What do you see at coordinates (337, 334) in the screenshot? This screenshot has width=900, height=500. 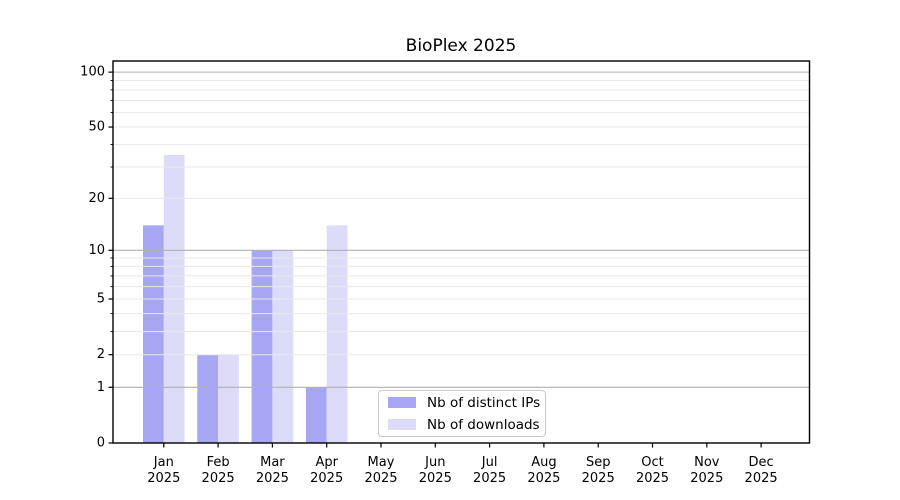 I see `bar-apr-downloads` at bounding box center [337, 334].